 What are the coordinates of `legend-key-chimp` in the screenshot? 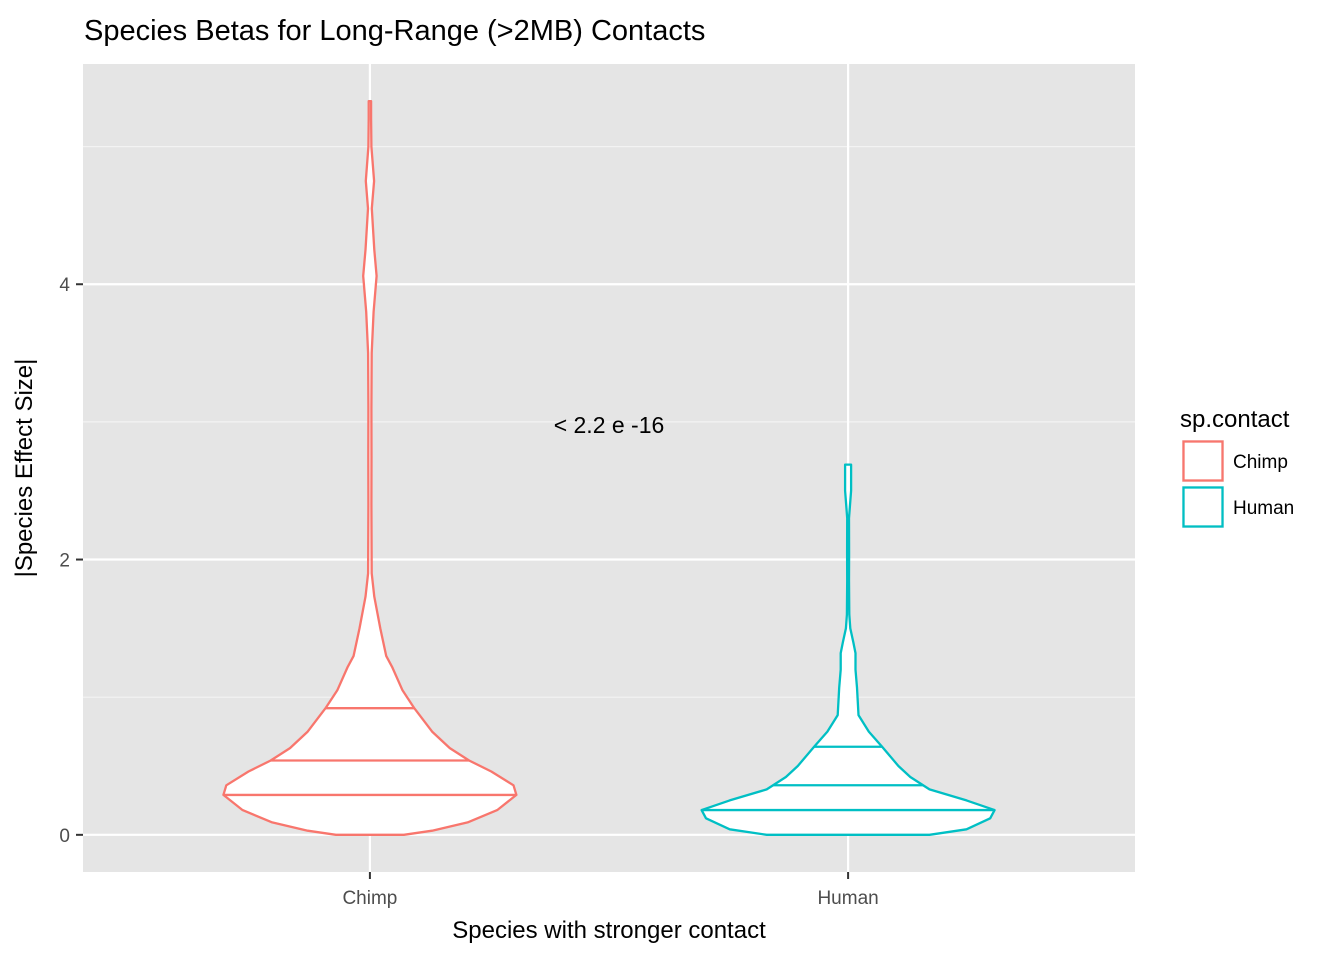 It's located at (1203, 461).